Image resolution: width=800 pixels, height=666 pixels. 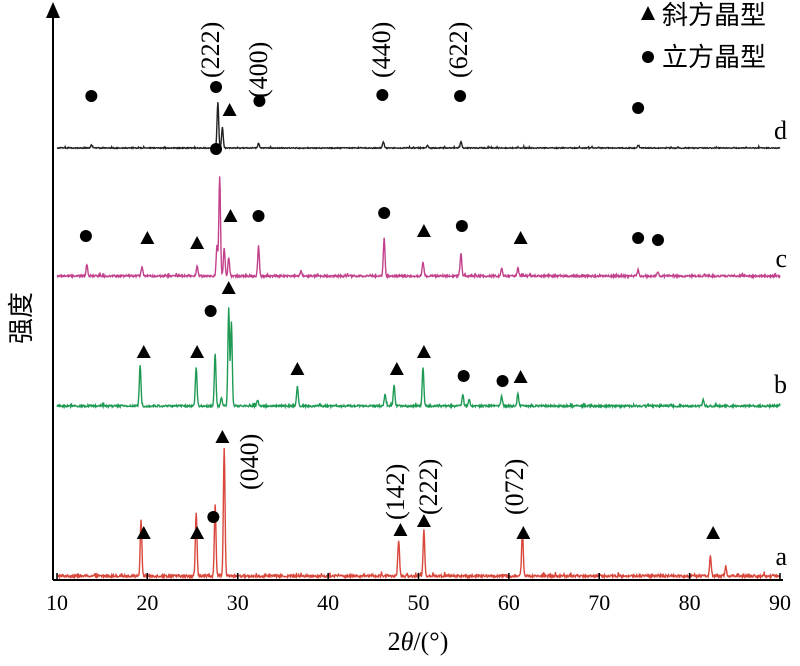 What do you see at coordinates (21, 318) in the screenshot?
I see `y-axis-title: 强度` at bounding box center [21, 318].